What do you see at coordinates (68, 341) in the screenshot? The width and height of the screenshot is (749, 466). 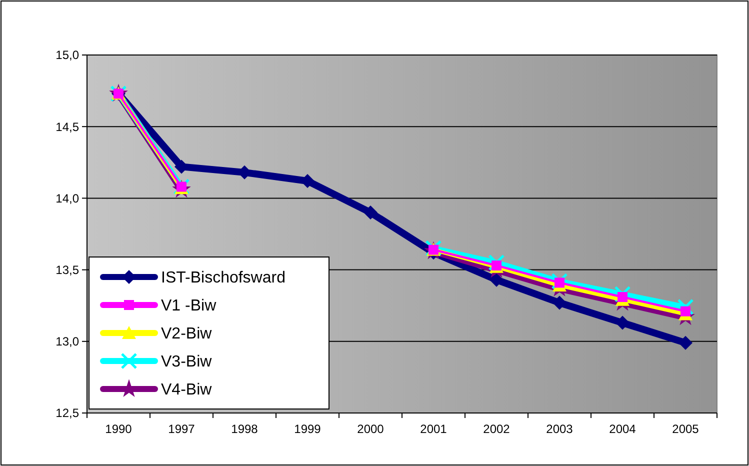 I see `y-tick-label: 13,0` at bounding box center [68, 341].